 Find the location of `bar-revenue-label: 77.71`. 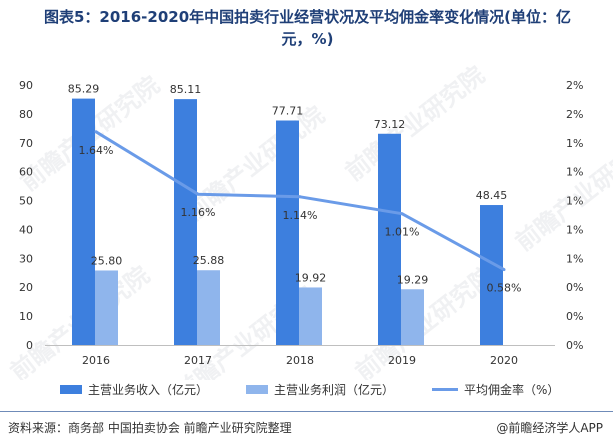

bar-revenue-label: 77.71 is located at coordinates (288, 111).